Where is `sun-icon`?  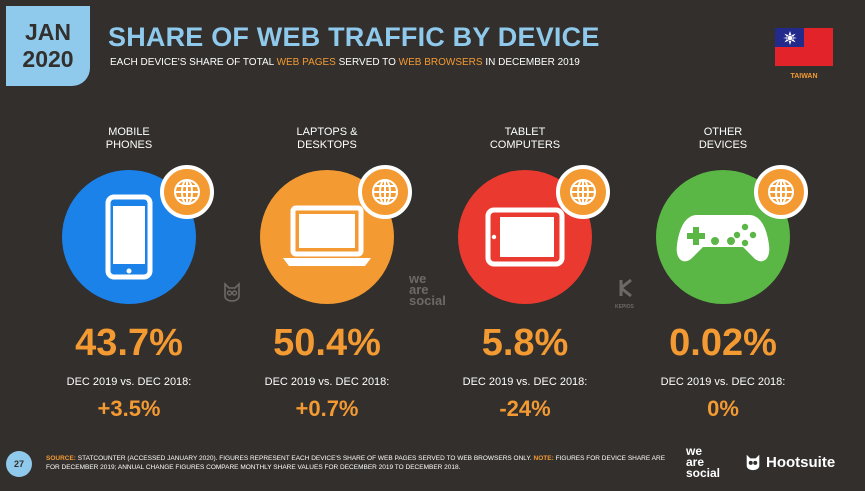 sun-icon is located at coordinates (789, 37).